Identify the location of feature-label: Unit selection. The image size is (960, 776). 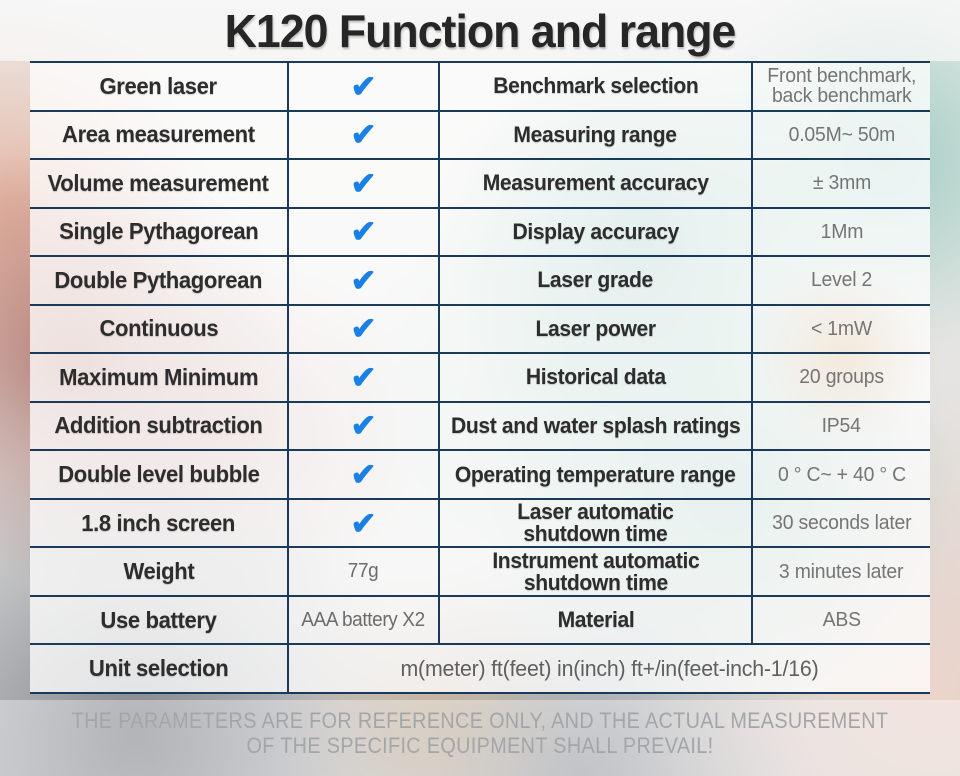
(158, 668).